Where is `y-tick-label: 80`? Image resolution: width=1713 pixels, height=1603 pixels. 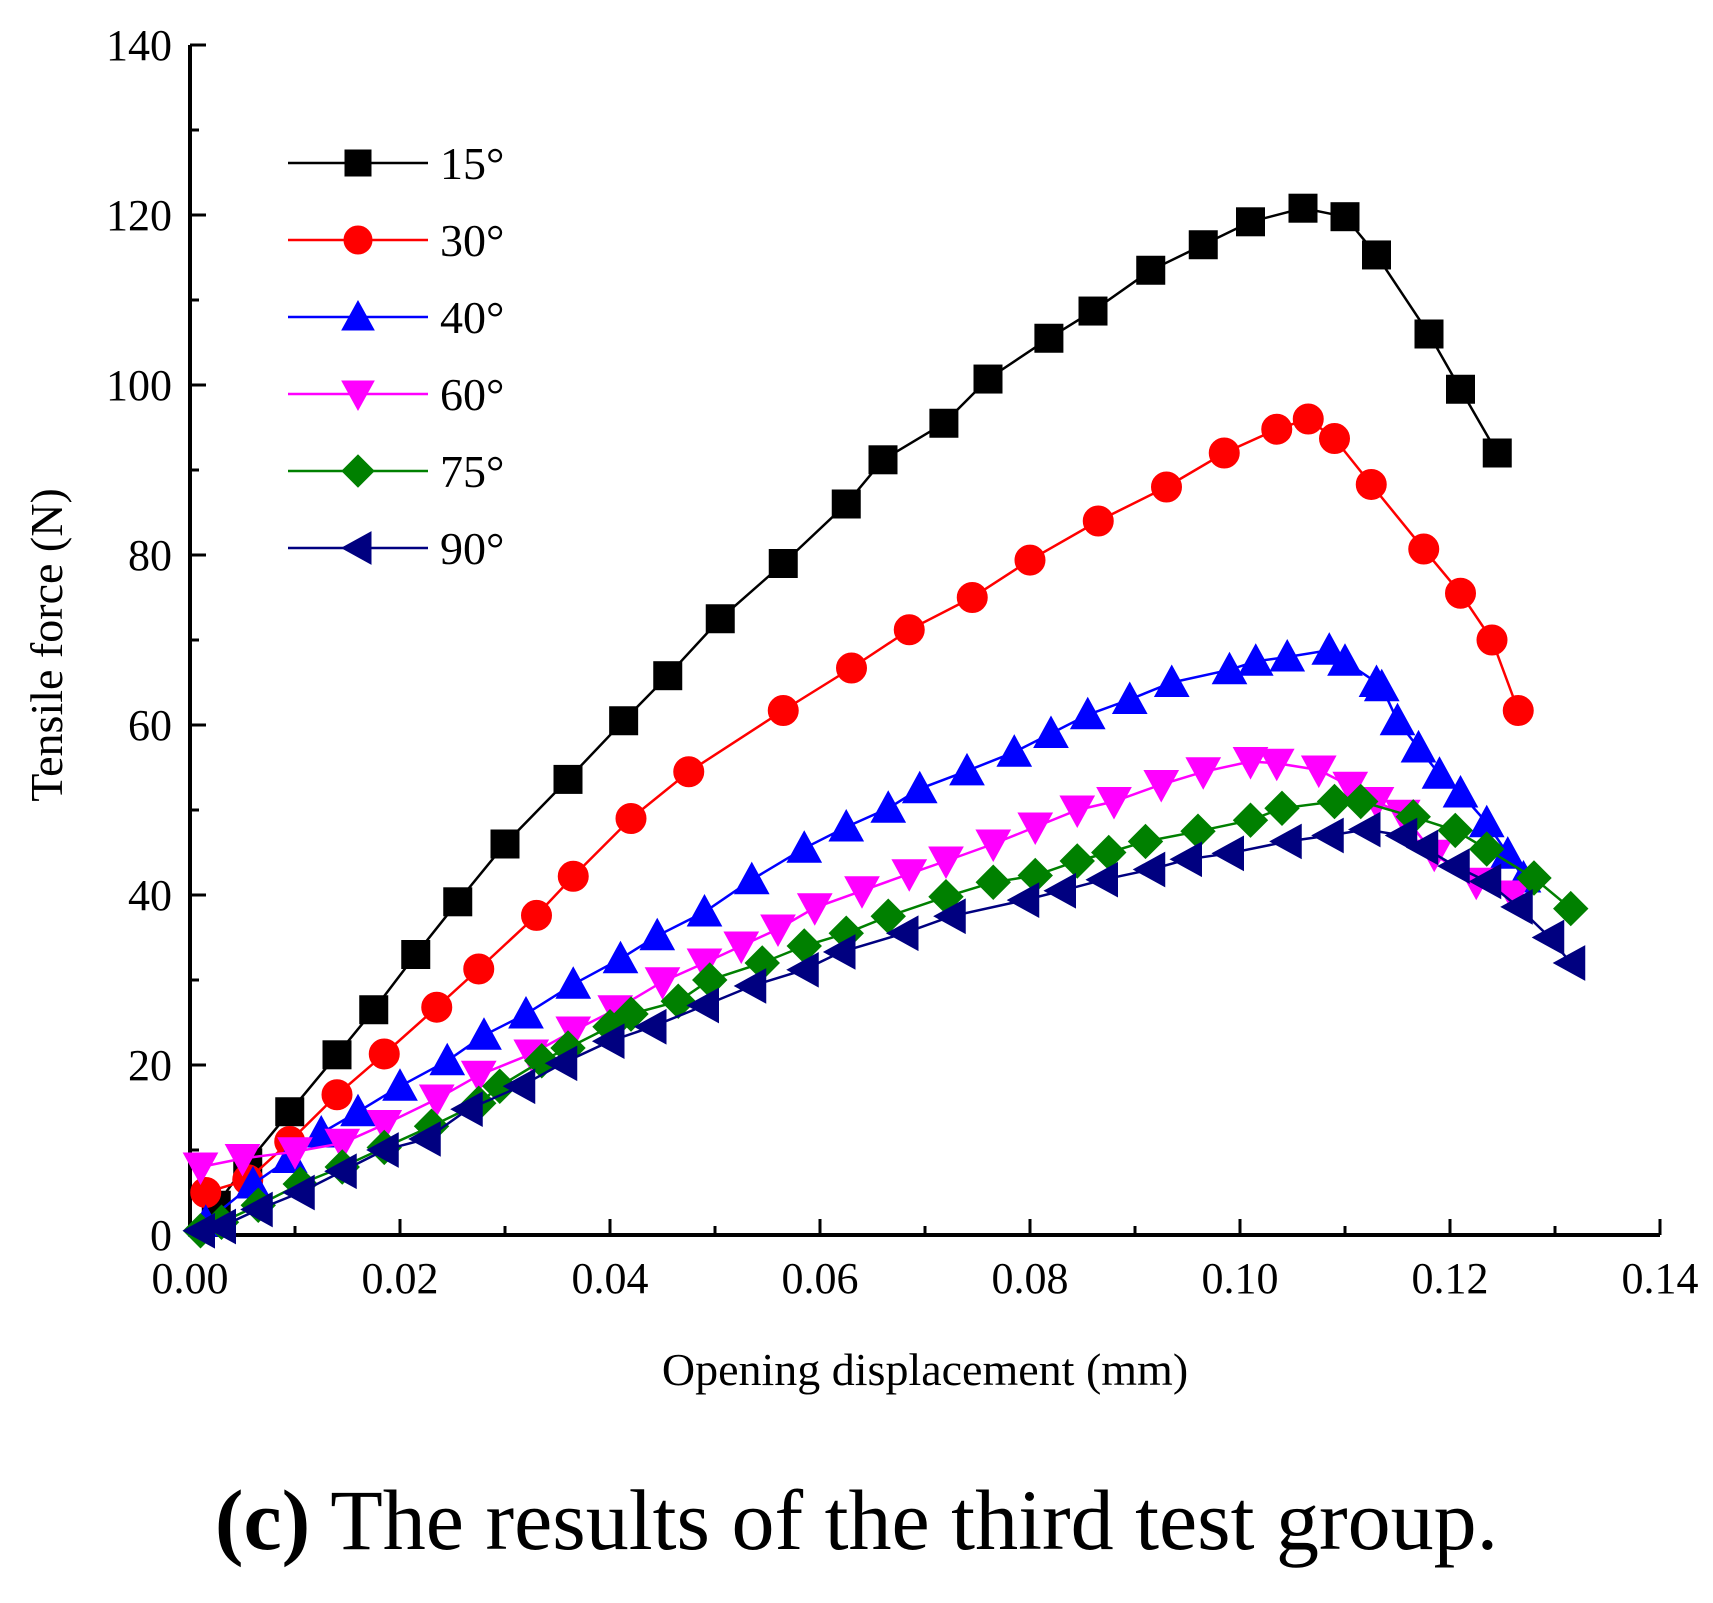
y-tick-label: 80 is located at coordinates (150, 555).